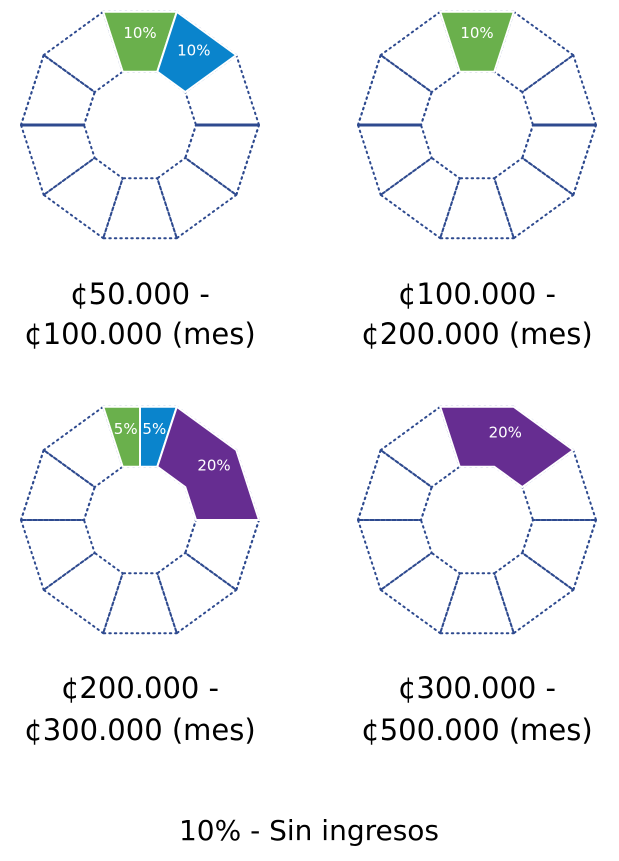 The image size is (619, 861). I want to click on chart-title: ¢300.000 -, so click(477, 688).